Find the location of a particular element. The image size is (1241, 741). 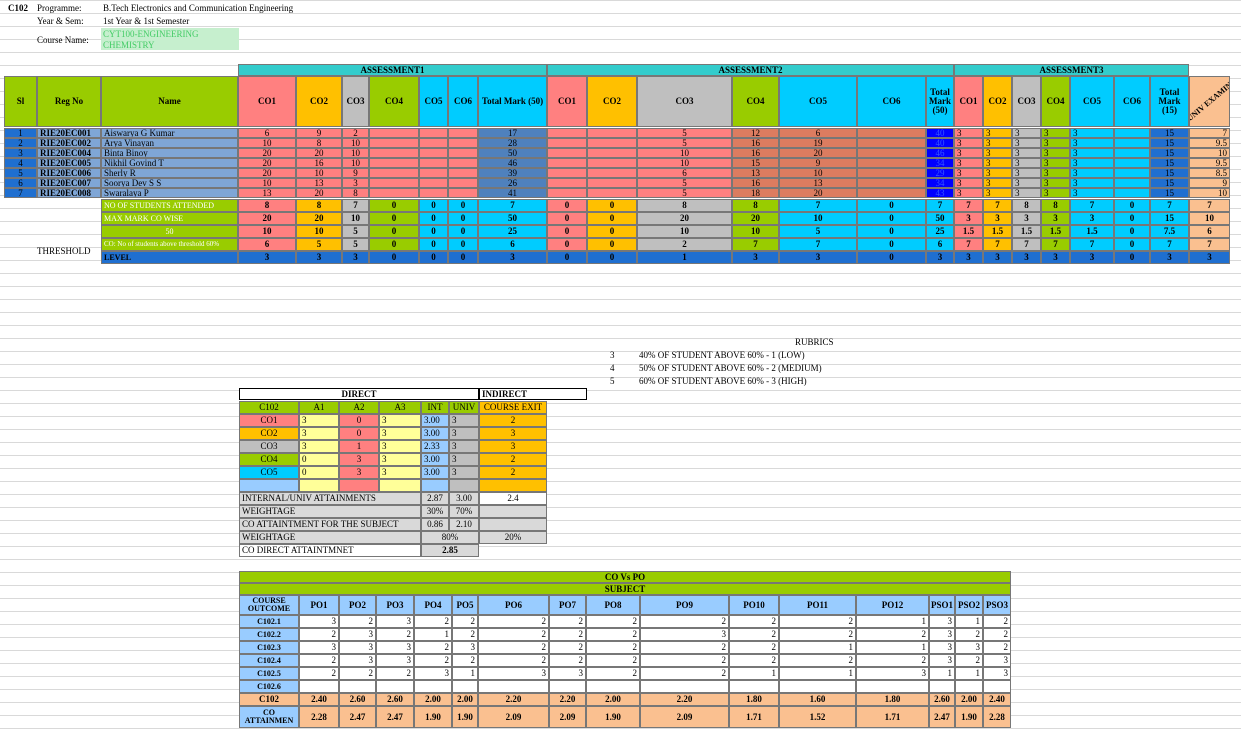

student-sl: 4 is located at coordinates (20, 163).